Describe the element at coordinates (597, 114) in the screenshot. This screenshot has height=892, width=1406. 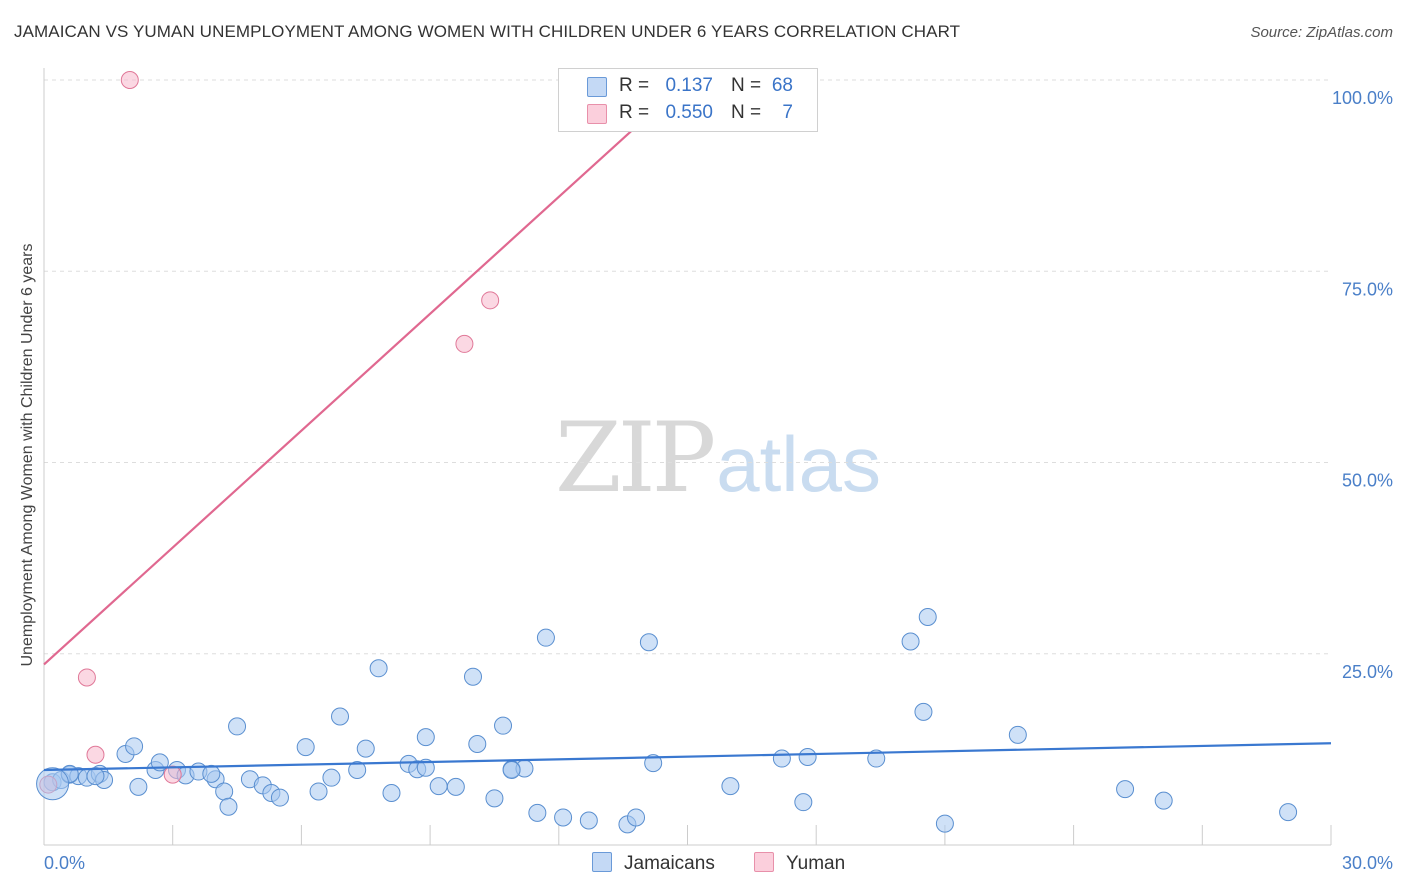
I see `legend-swatch-yuman` at that location.